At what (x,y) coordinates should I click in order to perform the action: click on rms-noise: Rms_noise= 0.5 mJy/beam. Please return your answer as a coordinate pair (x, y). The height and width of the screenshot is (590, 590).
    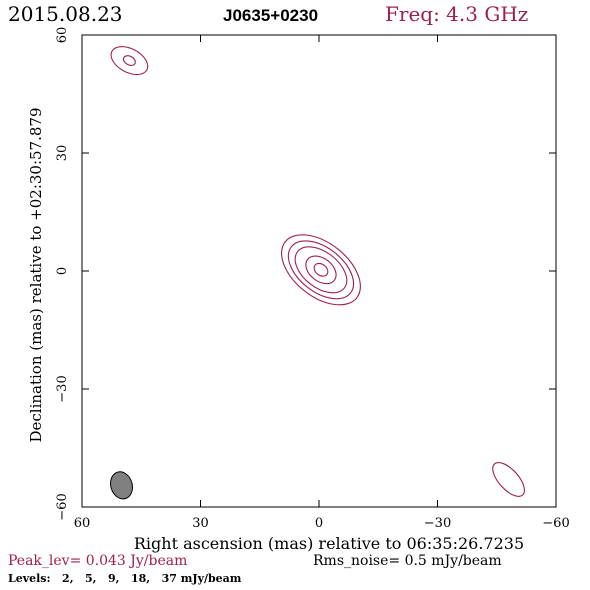
    Looking at the image, I should click on (407, 561).